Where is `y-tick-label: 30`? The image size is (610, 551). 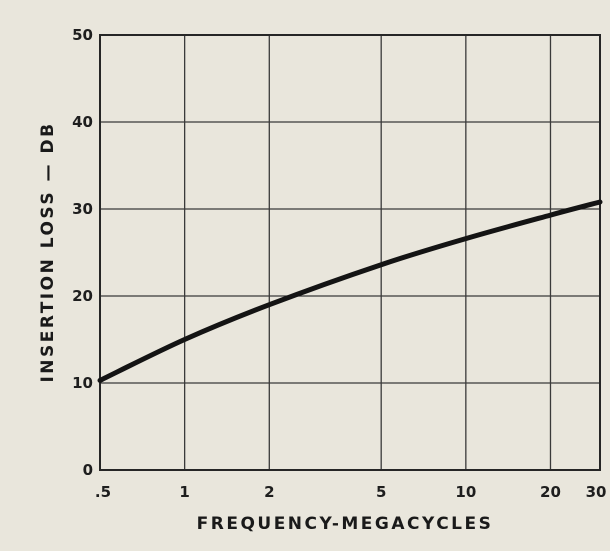
y-tick-label: 30 is located at coordinates (82, 209).